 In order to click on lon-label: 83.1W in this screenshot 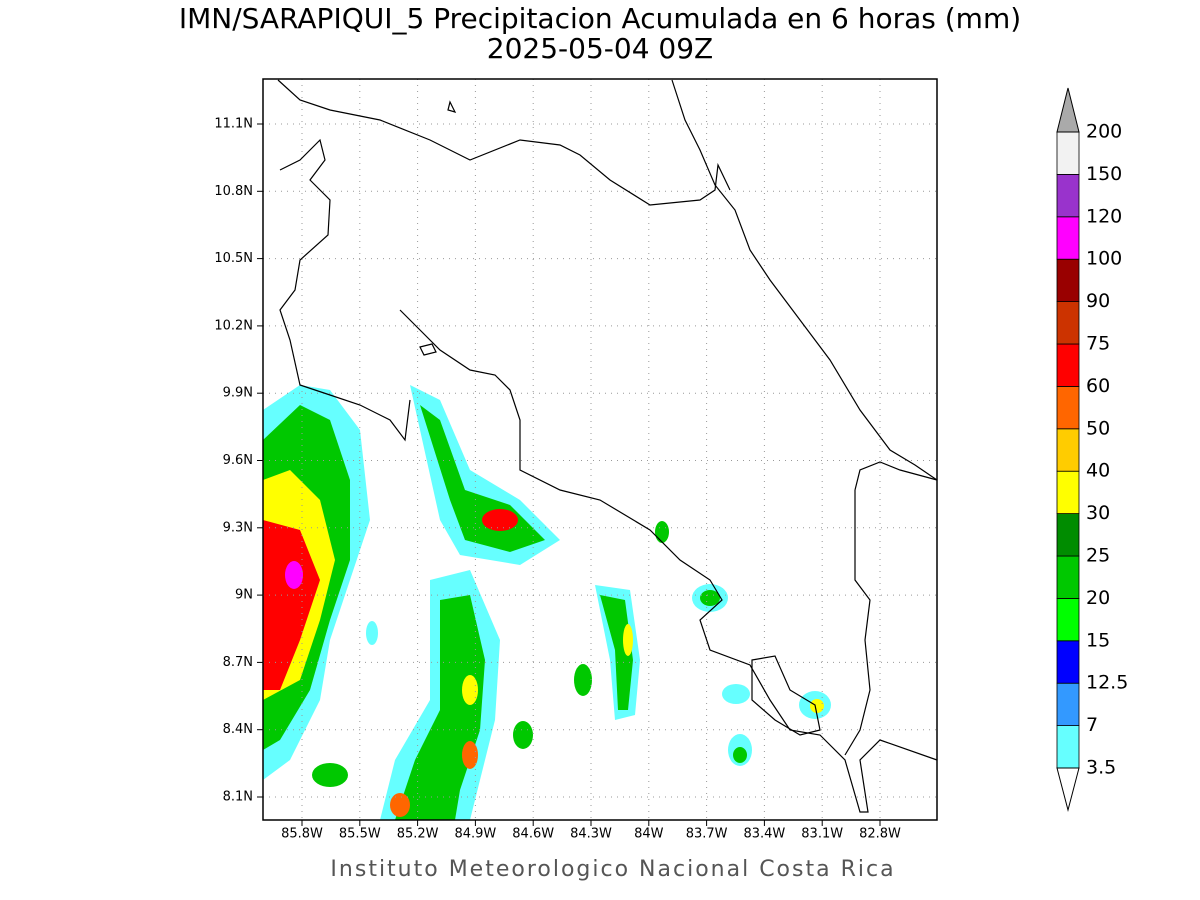, I will do `click(822, 834)`.